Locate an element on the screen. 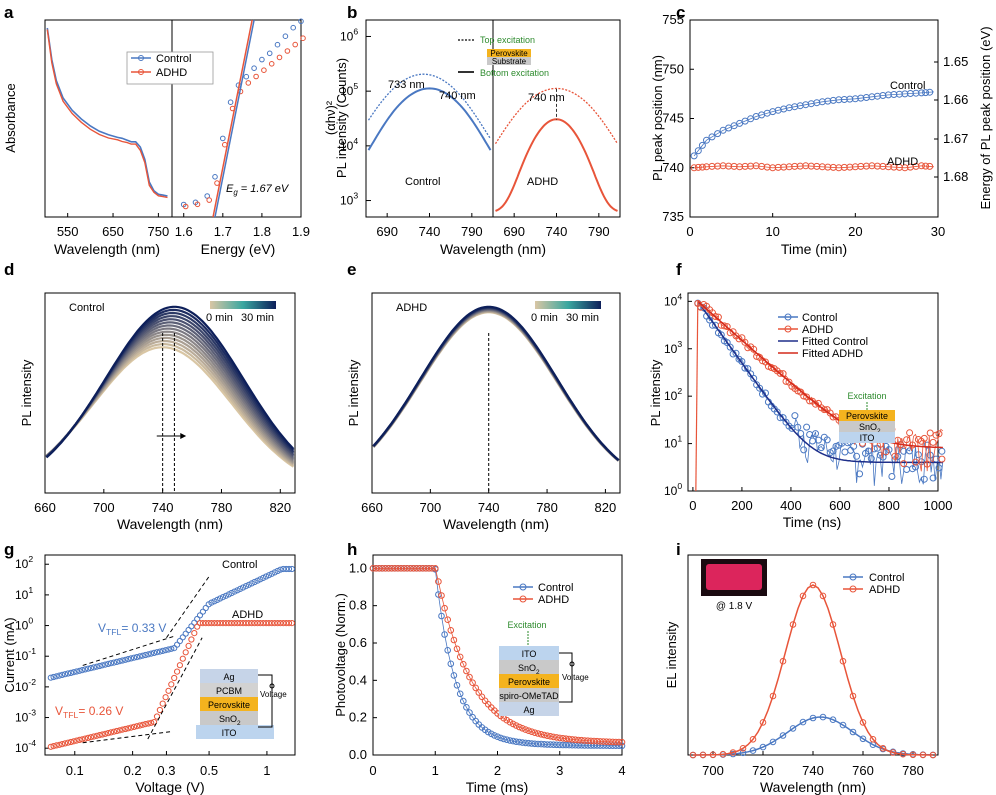  panel-f-legend-label: ADHD is located at coordinates (817, 330).